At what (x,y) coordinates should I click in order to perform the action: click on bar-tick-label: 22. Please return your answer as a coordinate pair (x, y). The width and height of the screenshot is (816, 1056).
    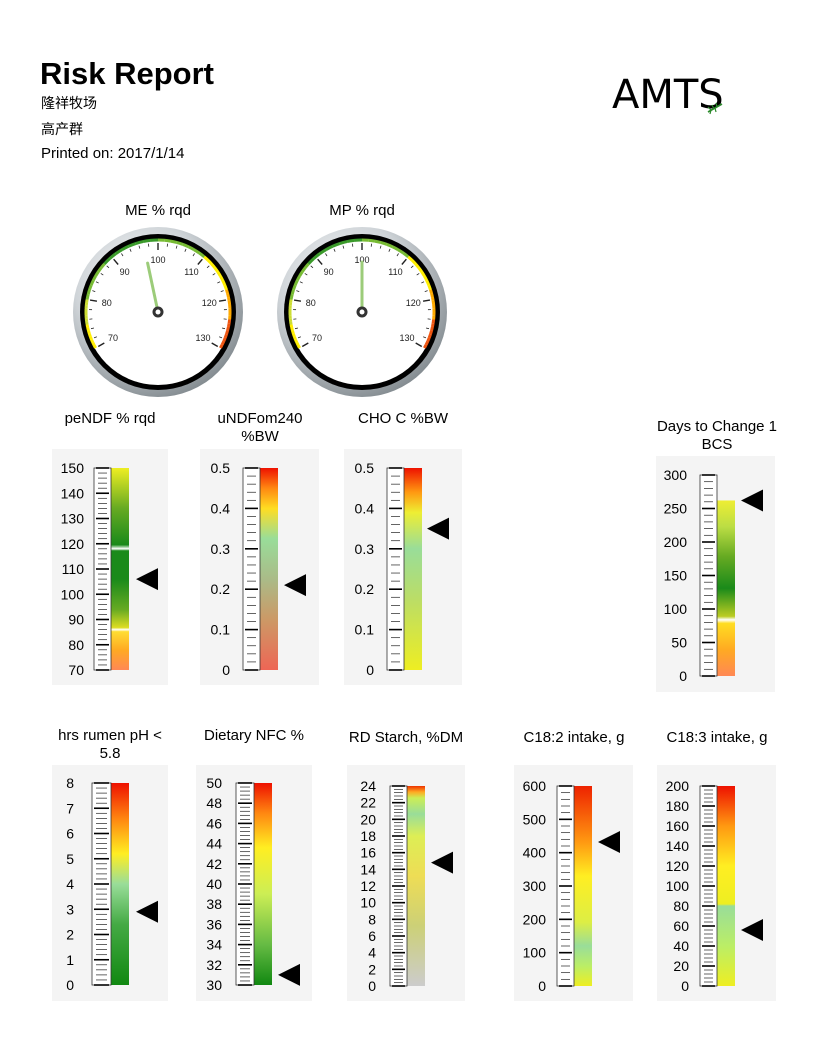
    Looking at the image, I should click on (368, 803).